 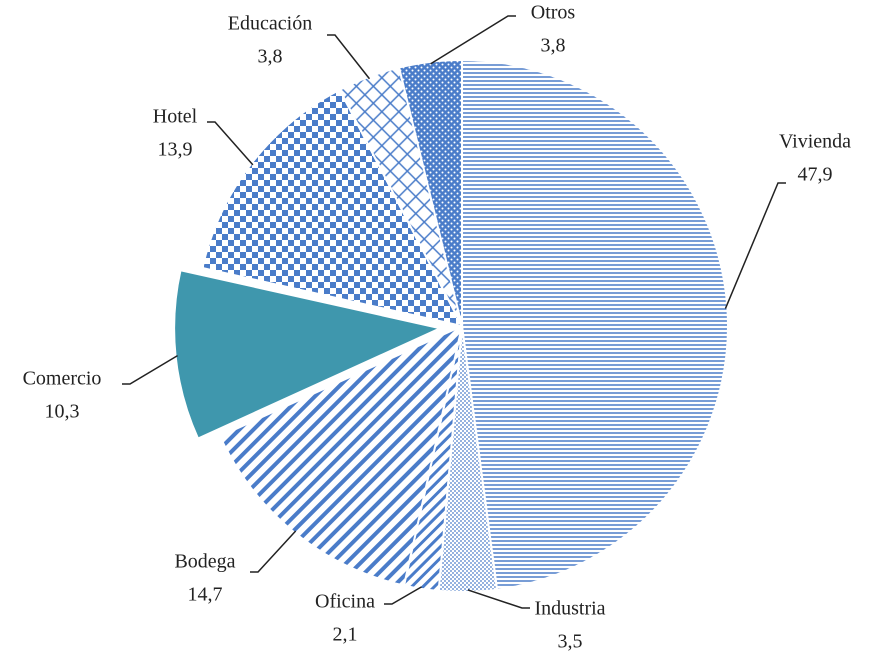 What do you see at coordinates (815, 175) in the screenshot?
I see `slice-value: 47,9` at bounding box center [815, 175].